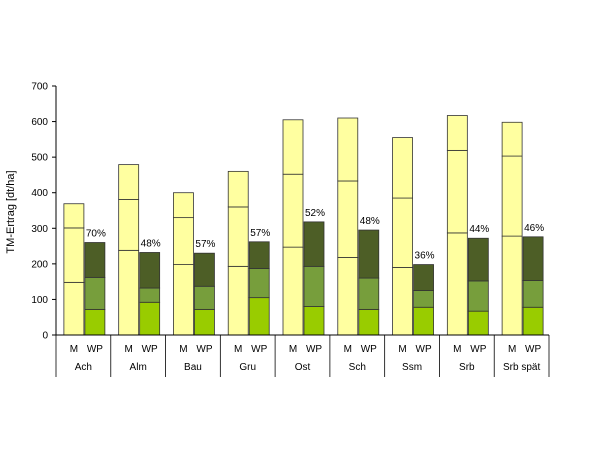  What do you see at coordinates (479, 229) in the screenshot?
I see `data-label: 44%` at bounding box center [479, 229].